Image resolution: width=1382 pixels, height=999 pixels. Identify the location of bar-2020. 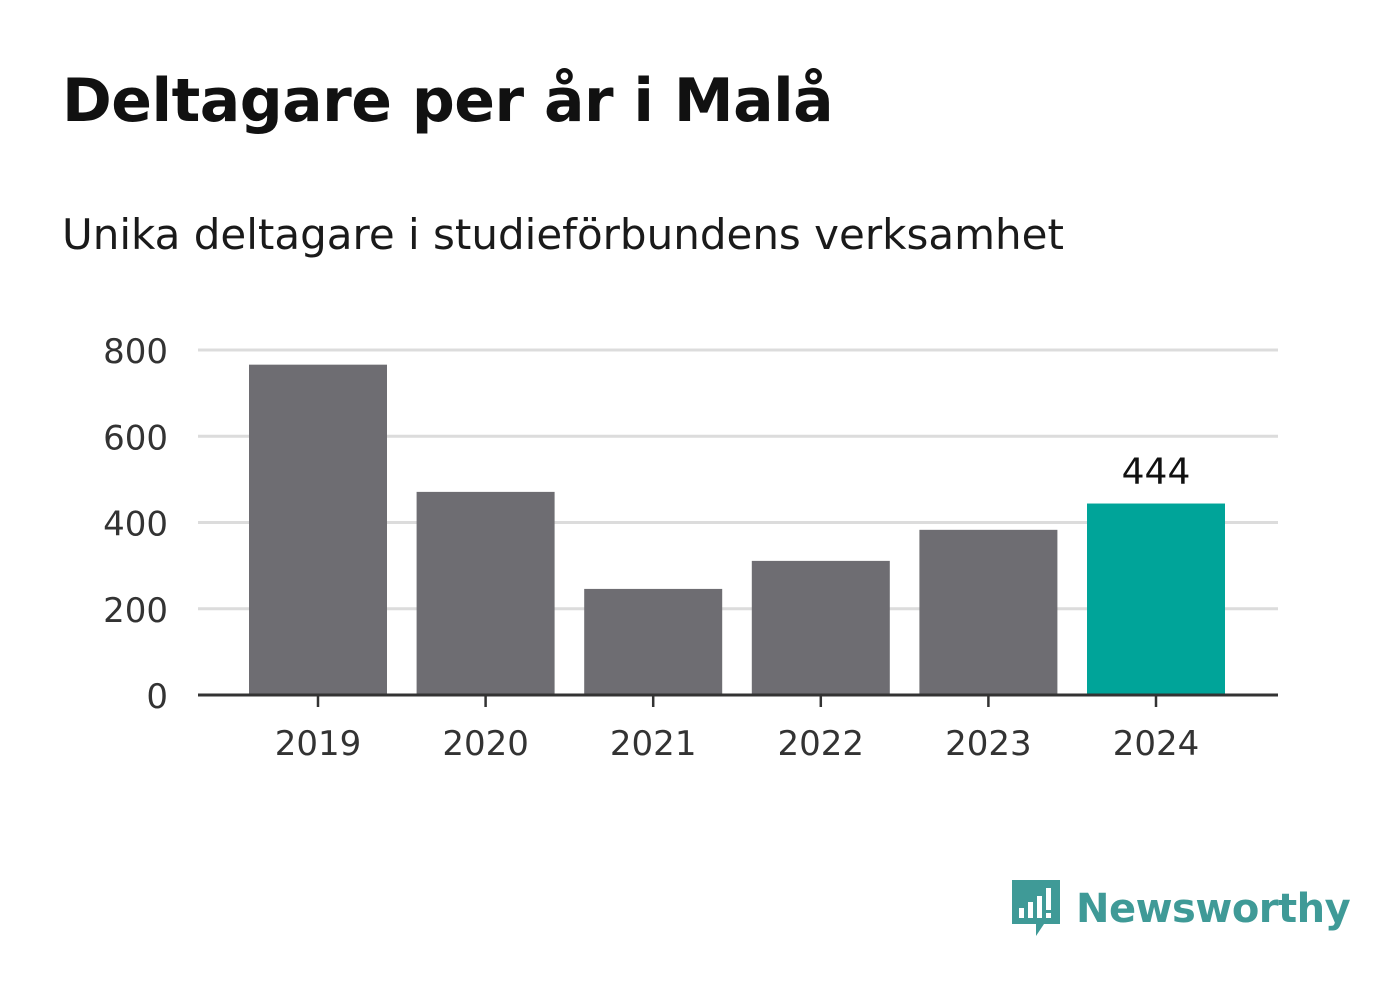
(485, 593).